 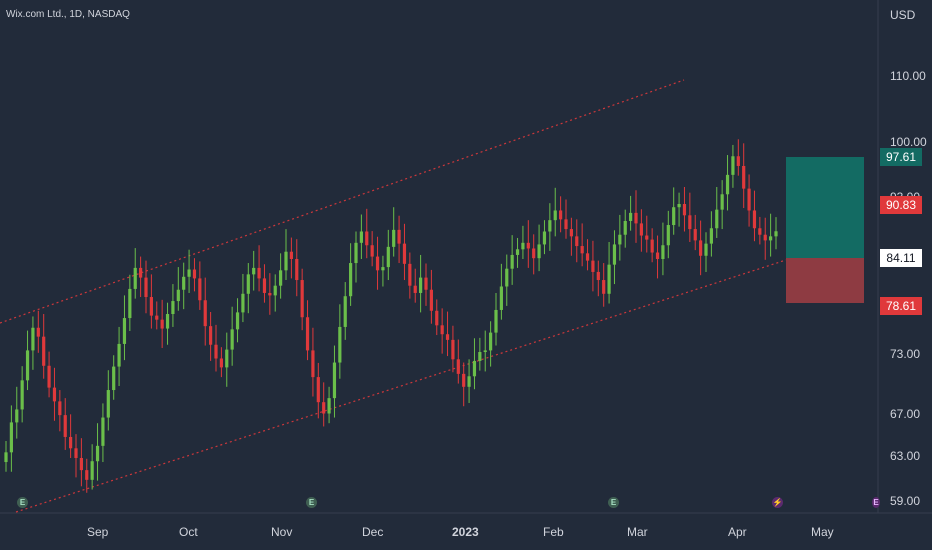 What do you see at coordinates (901, 258) in the screenshot?
I see `entry-price-badge: 84.11` at bounding box center [901, 258].